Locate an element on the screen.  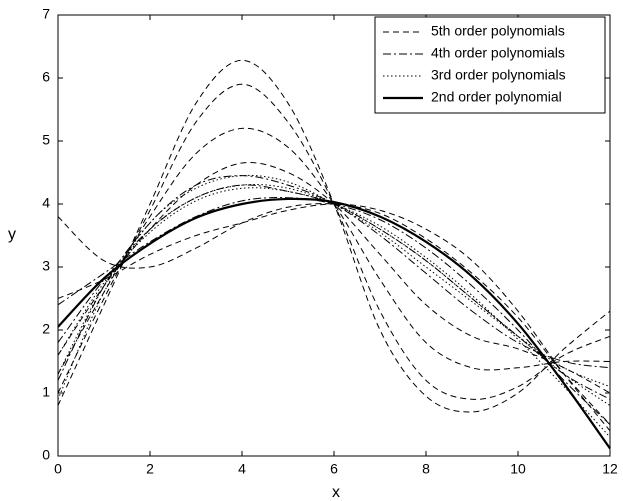
x-tick-label: 12 is located at coordinates (610, 469).